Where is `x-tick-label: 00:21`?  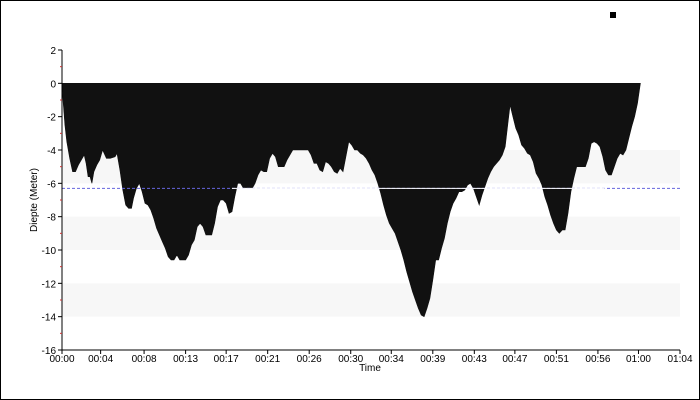
x-tick-label: 00:21 is located at coordinates (267, 359).